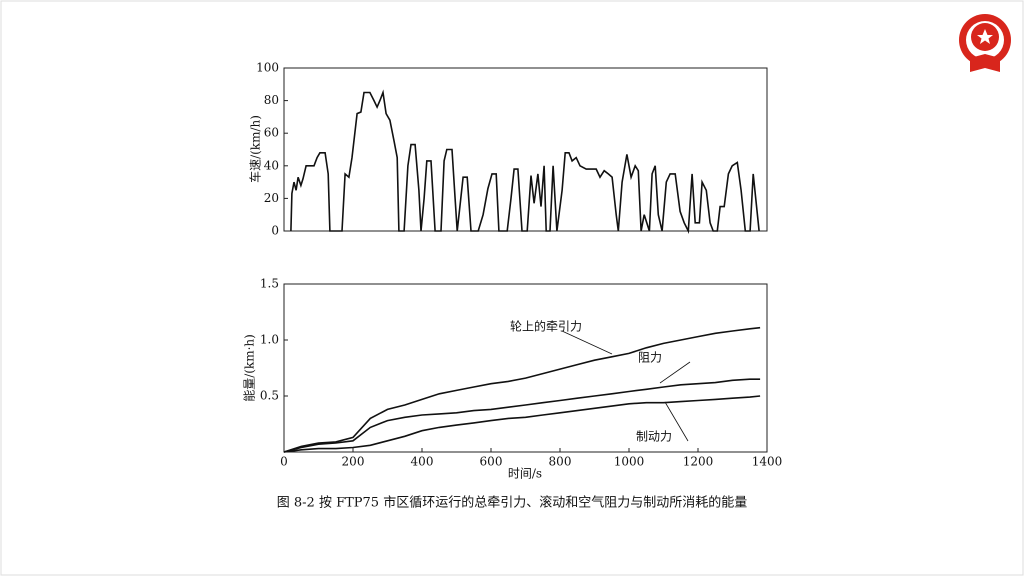 This screenshot has width=1024, height=576. What do you see at coordinates (422, 462) in the screenshot?
I see `x-tick-label: 400` at bounding box center [422, 462].